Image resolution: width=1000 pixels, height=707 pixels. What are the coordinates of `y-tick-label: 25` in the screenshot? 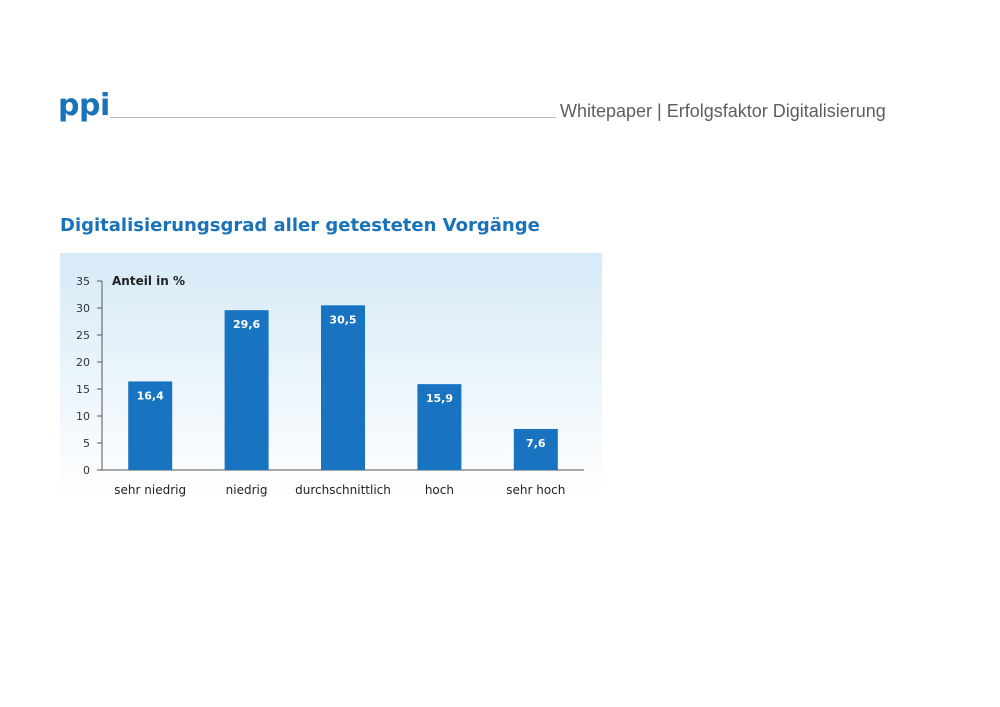 It's located at (83, 335).